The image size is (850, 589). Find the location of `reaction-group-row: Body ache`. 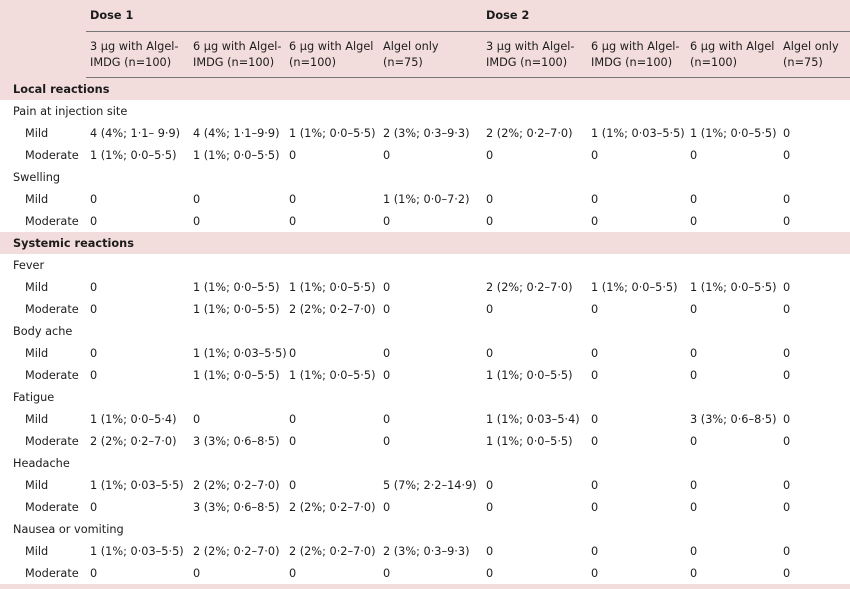

reaction-group-row: Body ache is located at coordinates (425, 331).